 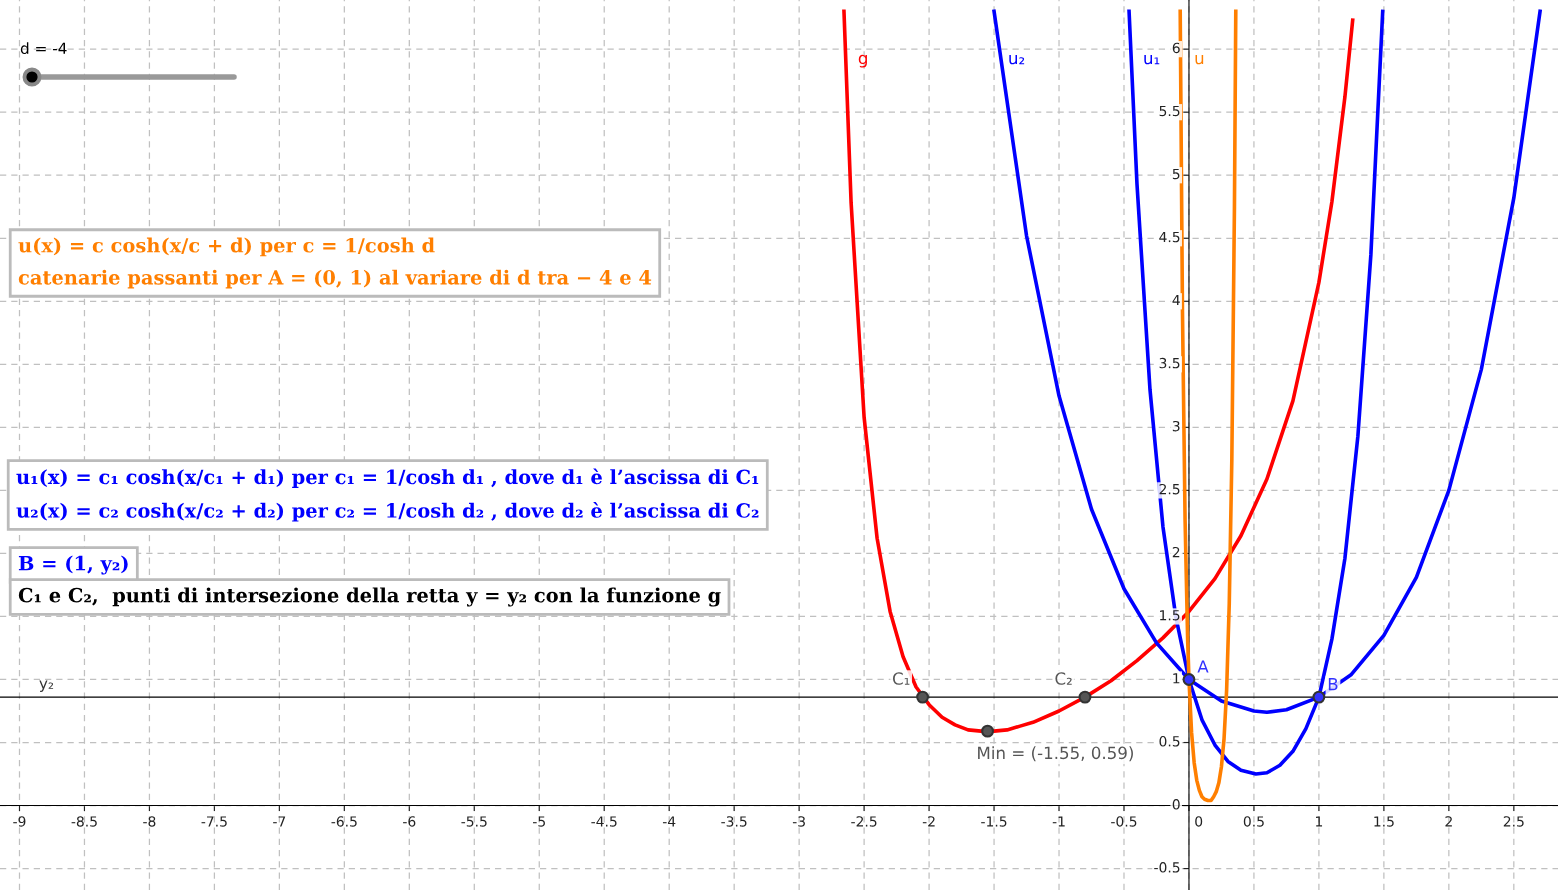 What do you see at coordinates (928, 821) in the screenshot?
I see `x-tick-label: -2` at bounding box center [928, 821].